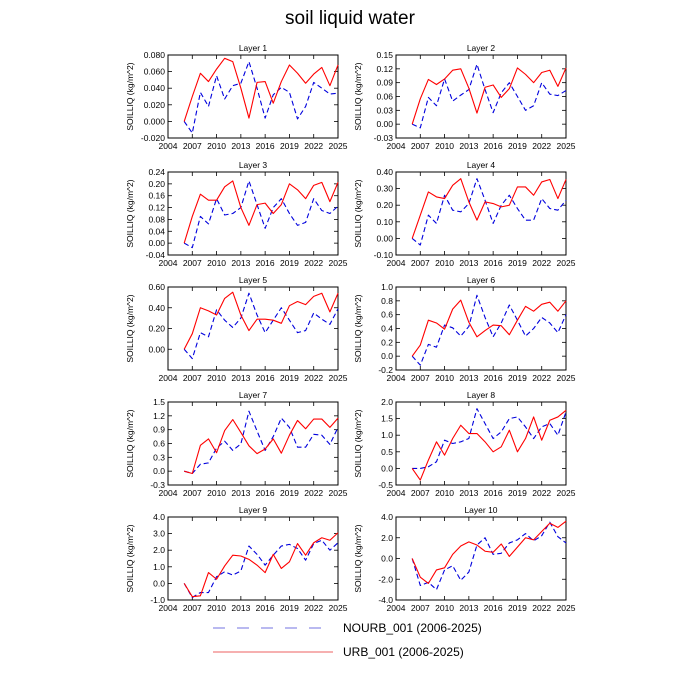 This screenshot has width=700, height=700. I want to click on chart-title: soil liquid water, so click(350, 18).